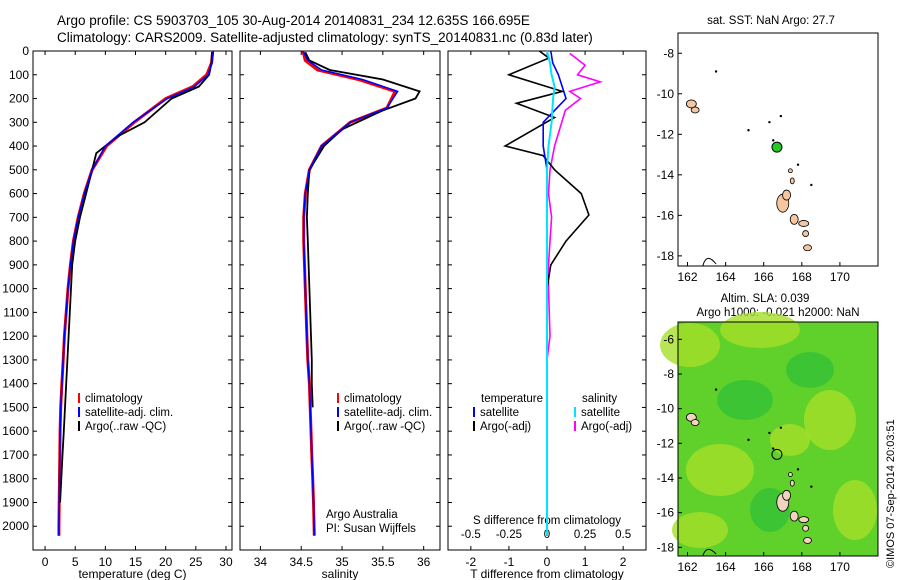 The height and width of the screenshot is (580, 900). I want to click on credit-line-1: Argo Australia, so click(362, 515).